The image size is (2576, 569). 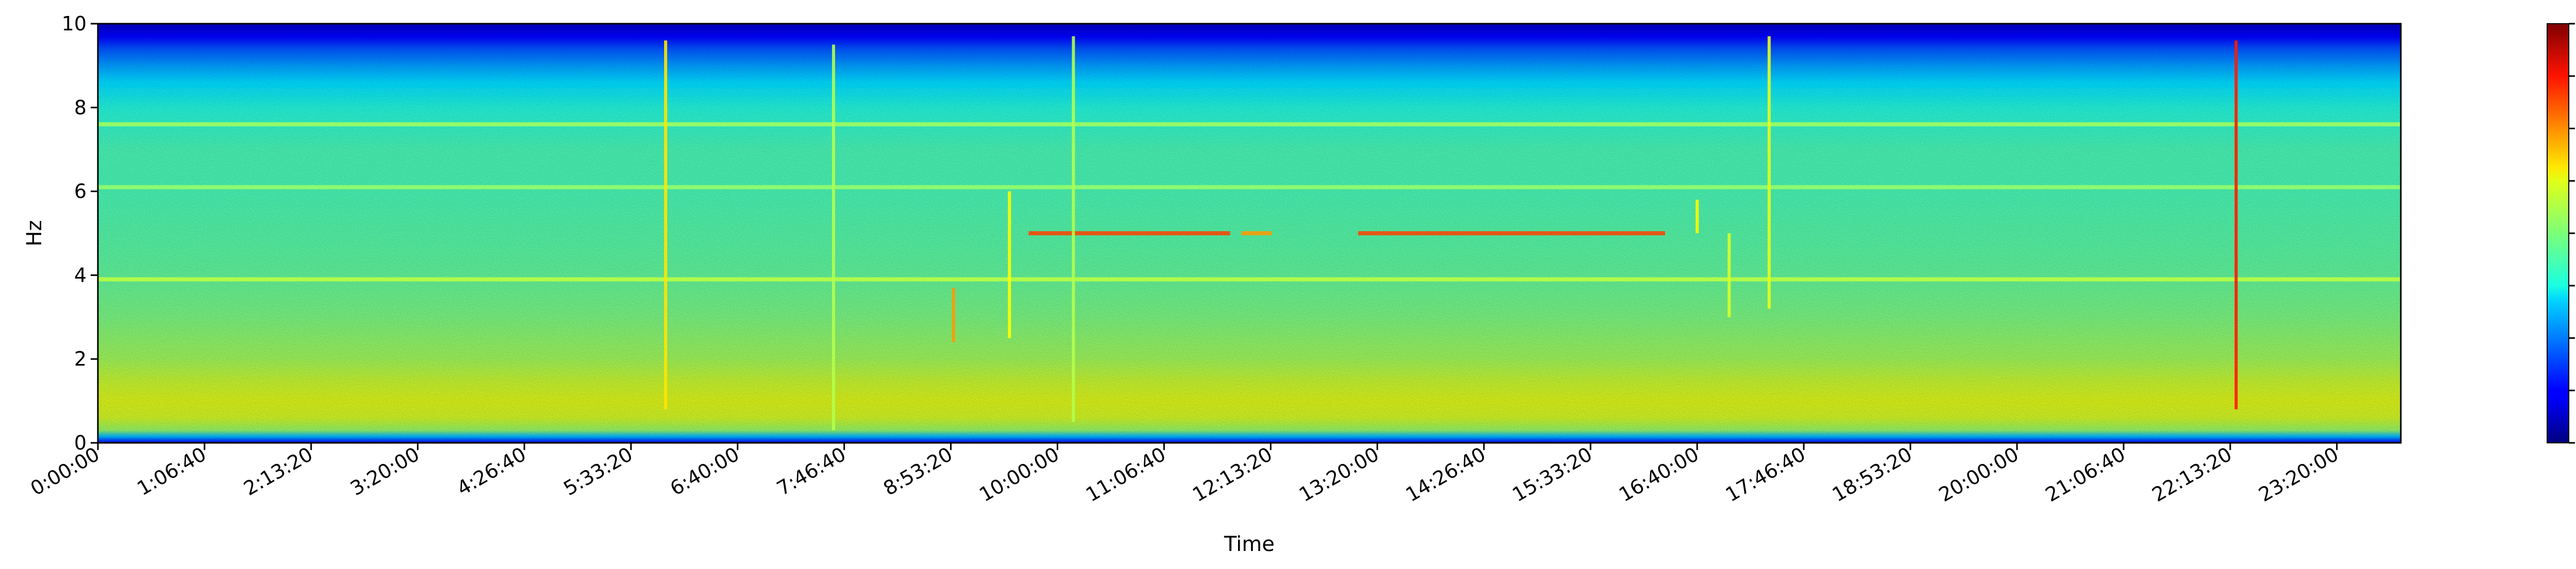 I want to click on x-tick-label: 23:20:00, so click(x=2299, y=474).